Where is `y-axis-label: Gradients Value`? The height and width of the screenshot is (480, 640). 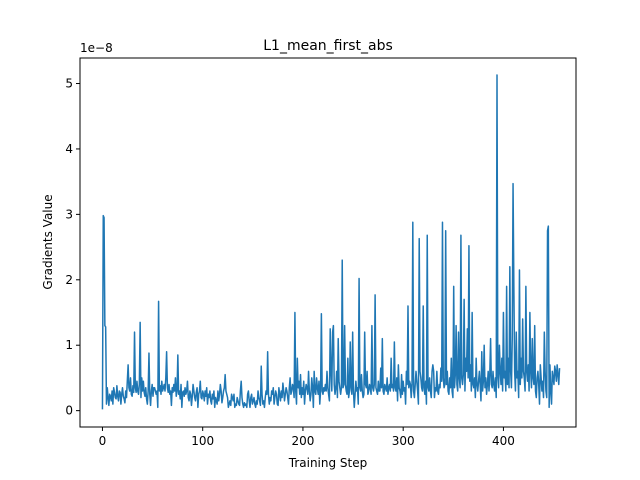
y-axis-label: Gradients Value is located at coordinates (48, 241).